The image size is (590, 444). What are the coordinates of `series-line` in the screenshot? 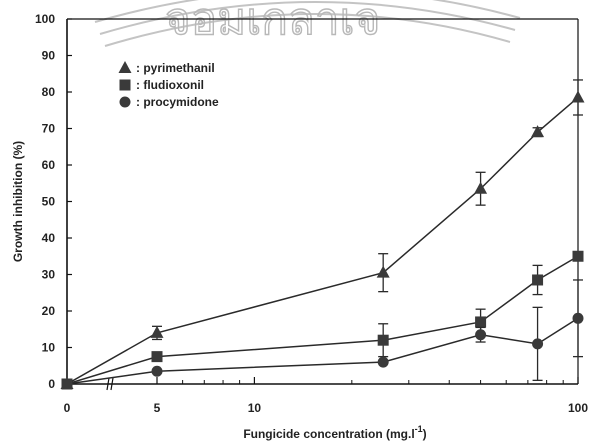 It's located at (322, 351).